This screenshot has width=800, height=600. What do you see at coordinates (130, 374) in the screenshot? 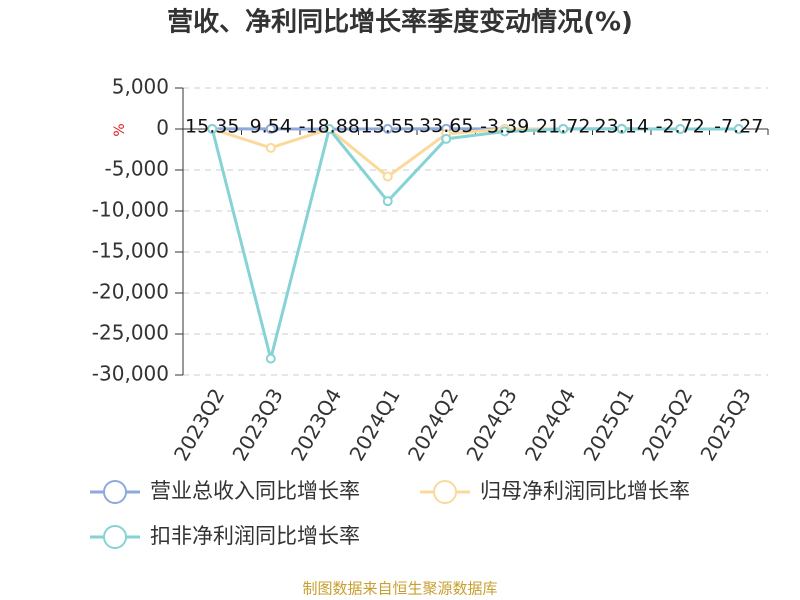
I see `y-tick-label: -30,000` at bounding box center [130, 374].